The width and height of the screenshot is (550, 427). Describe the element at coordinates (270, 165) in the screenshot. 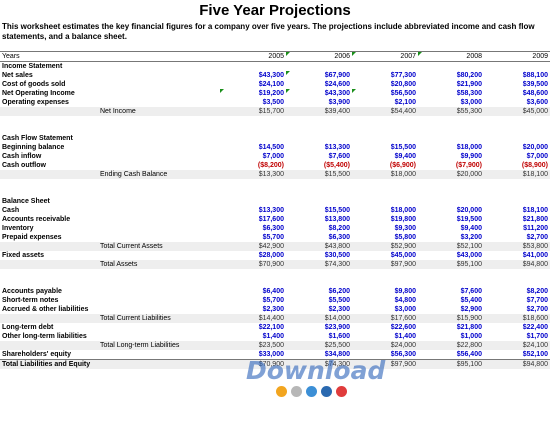

I see `value-cell: ($8,200)` at that location.